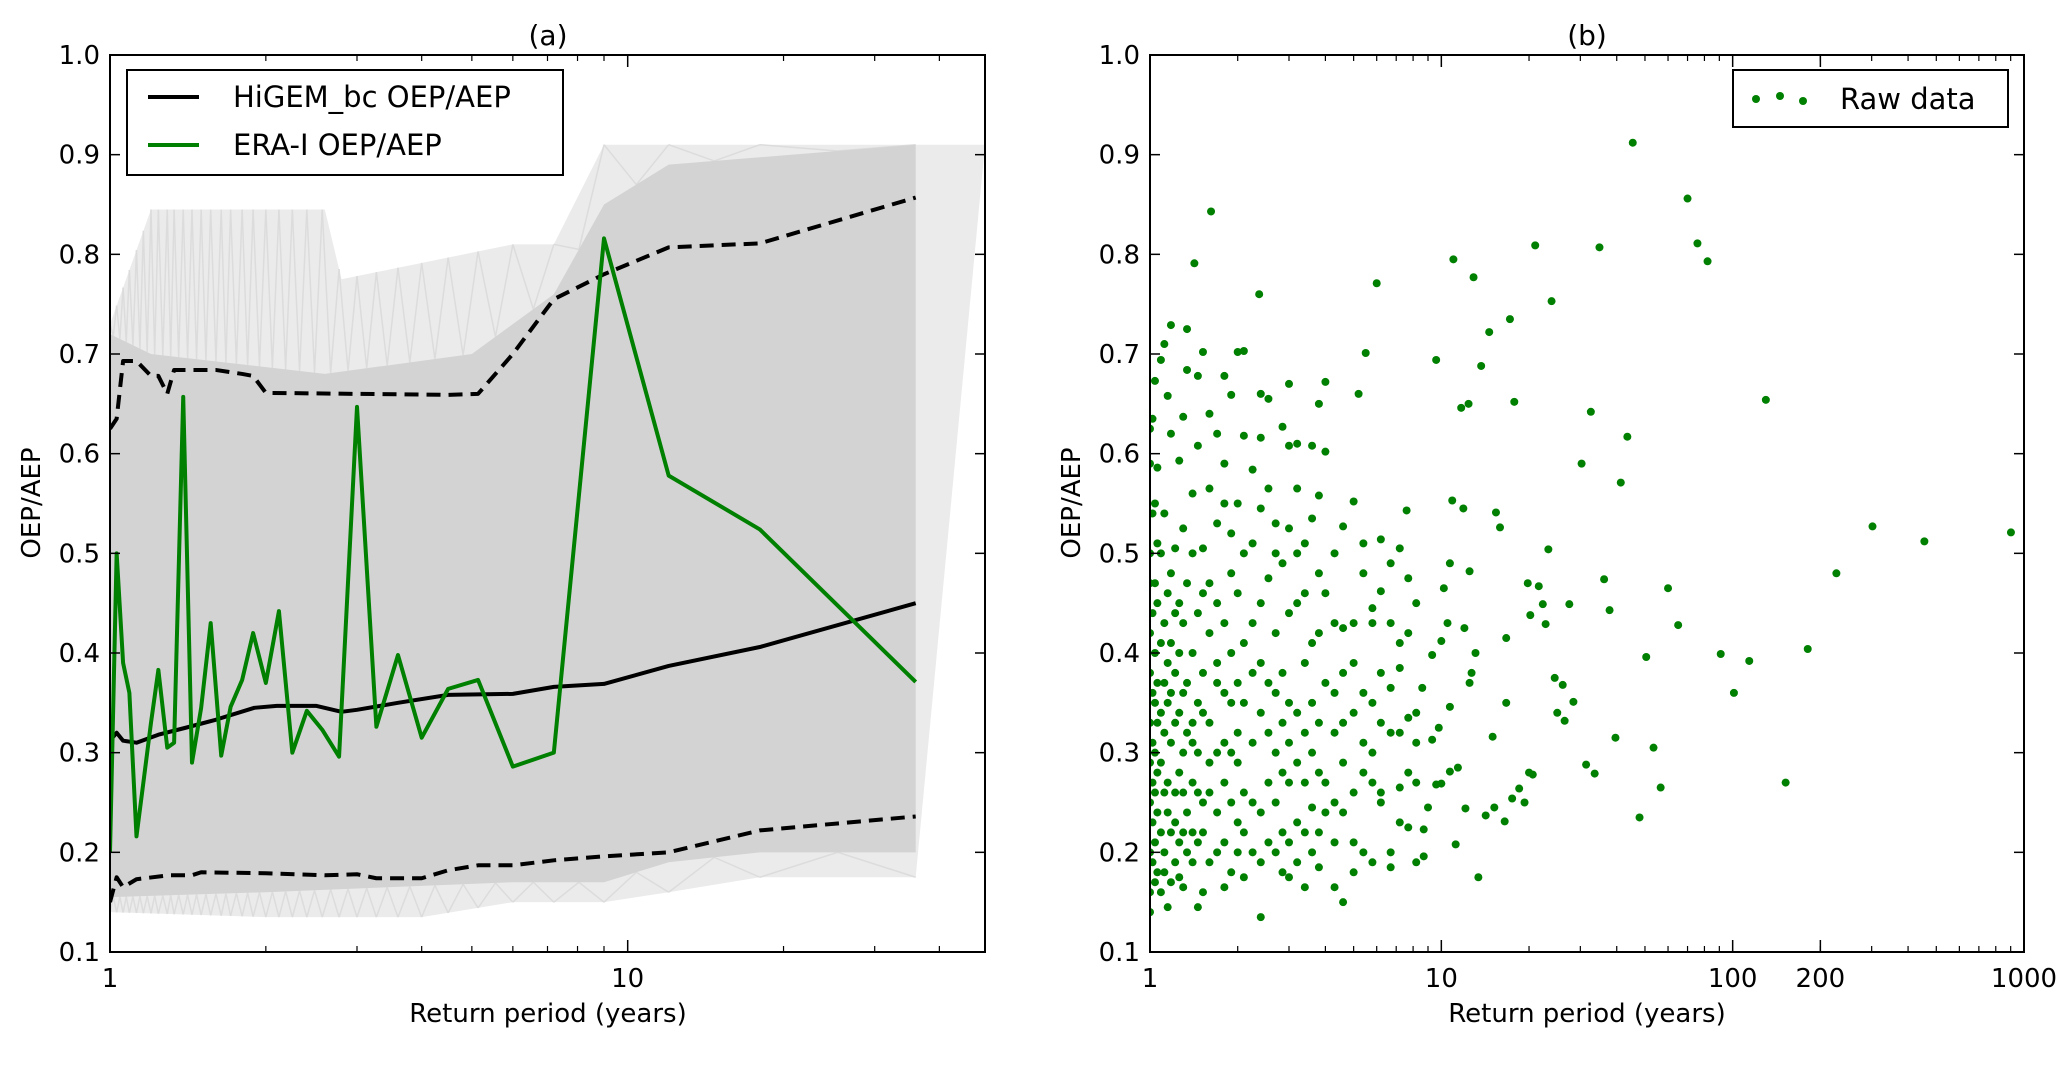  Describe the element at coordinates (1119, 355) in the screenshot. I see `y-tick-label: 0.7` at that location.